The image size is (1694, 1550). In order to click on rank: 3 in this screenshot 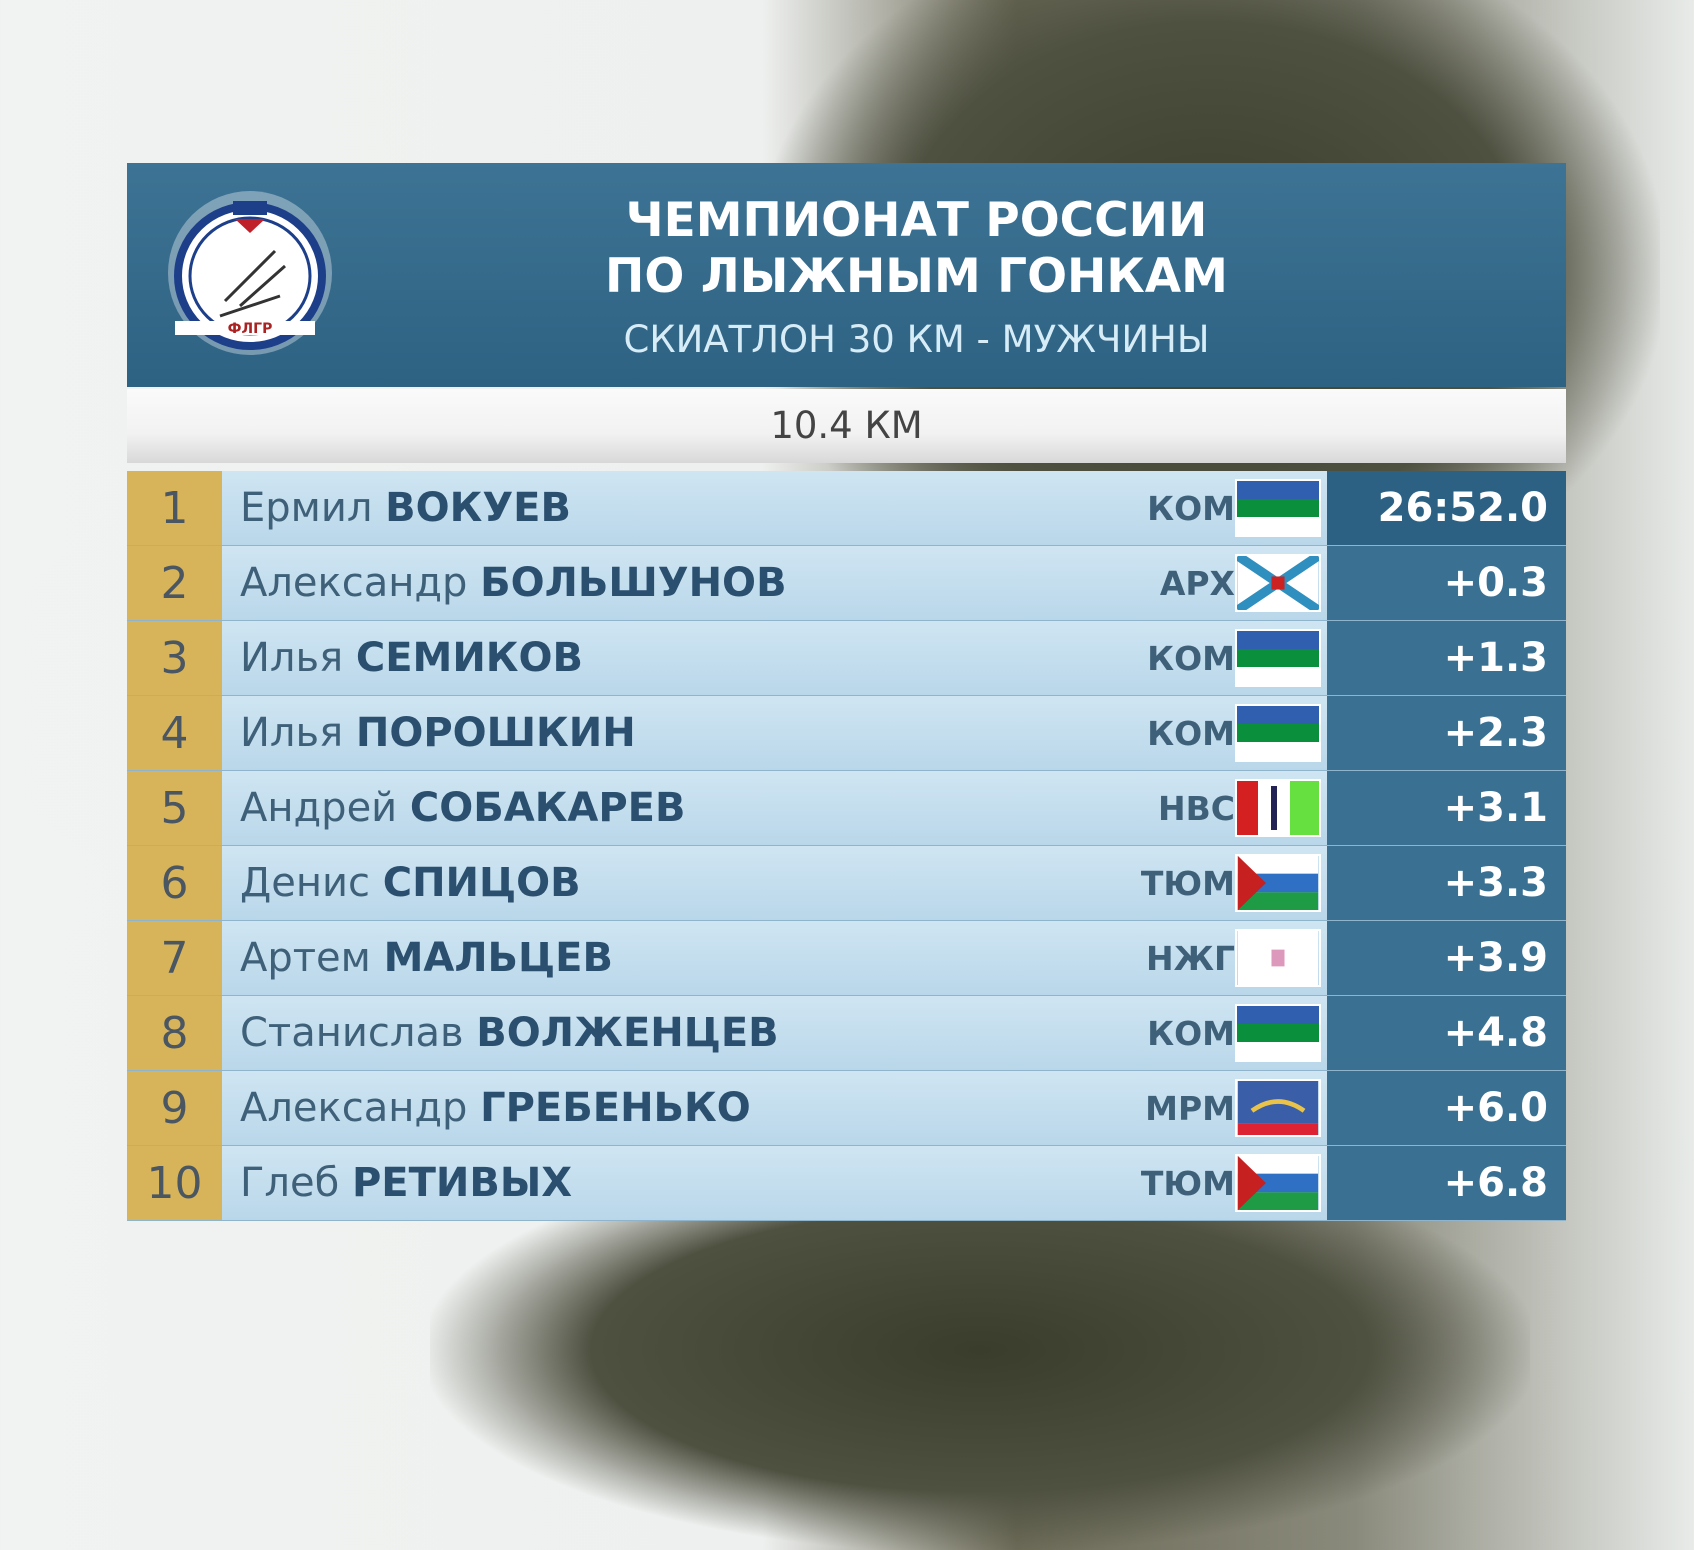, I will do `click(174, 658)`.